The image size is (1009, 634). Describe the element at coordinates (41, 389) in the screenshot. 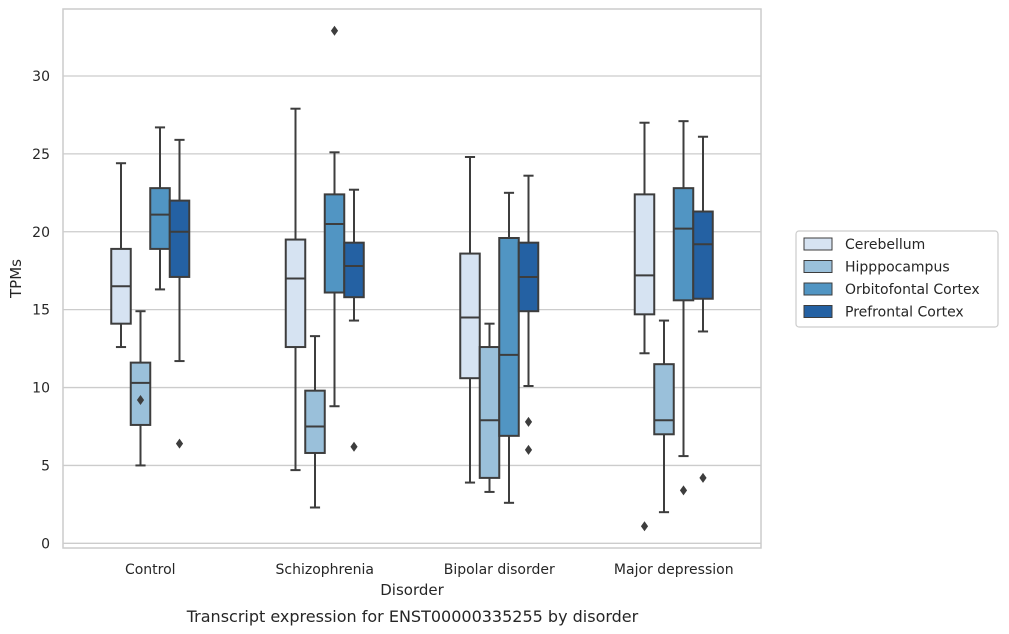

I see `y-tick-label-10: 10` at that location.